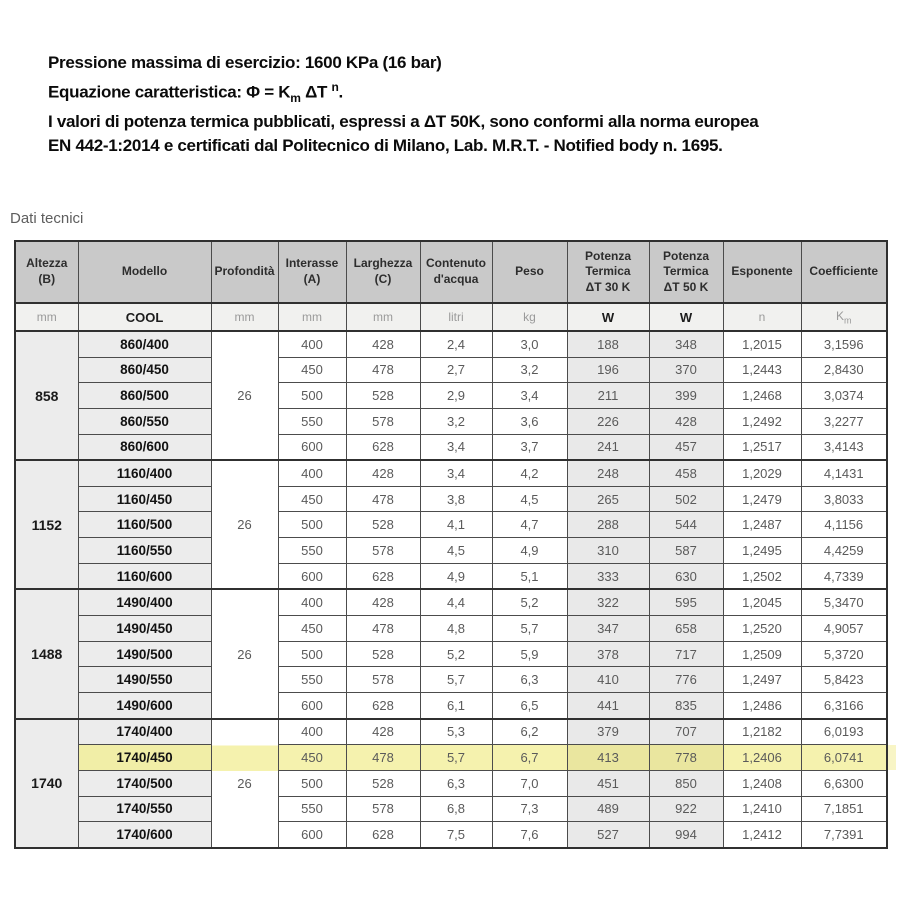 The width and height of the screenshot is (900, 900). What do you see at coordinates (686, 272) in the screenshot?
I see `col-header-pot50: Potenza Termica ΔT 50 K` at bounding box center [686, 272].